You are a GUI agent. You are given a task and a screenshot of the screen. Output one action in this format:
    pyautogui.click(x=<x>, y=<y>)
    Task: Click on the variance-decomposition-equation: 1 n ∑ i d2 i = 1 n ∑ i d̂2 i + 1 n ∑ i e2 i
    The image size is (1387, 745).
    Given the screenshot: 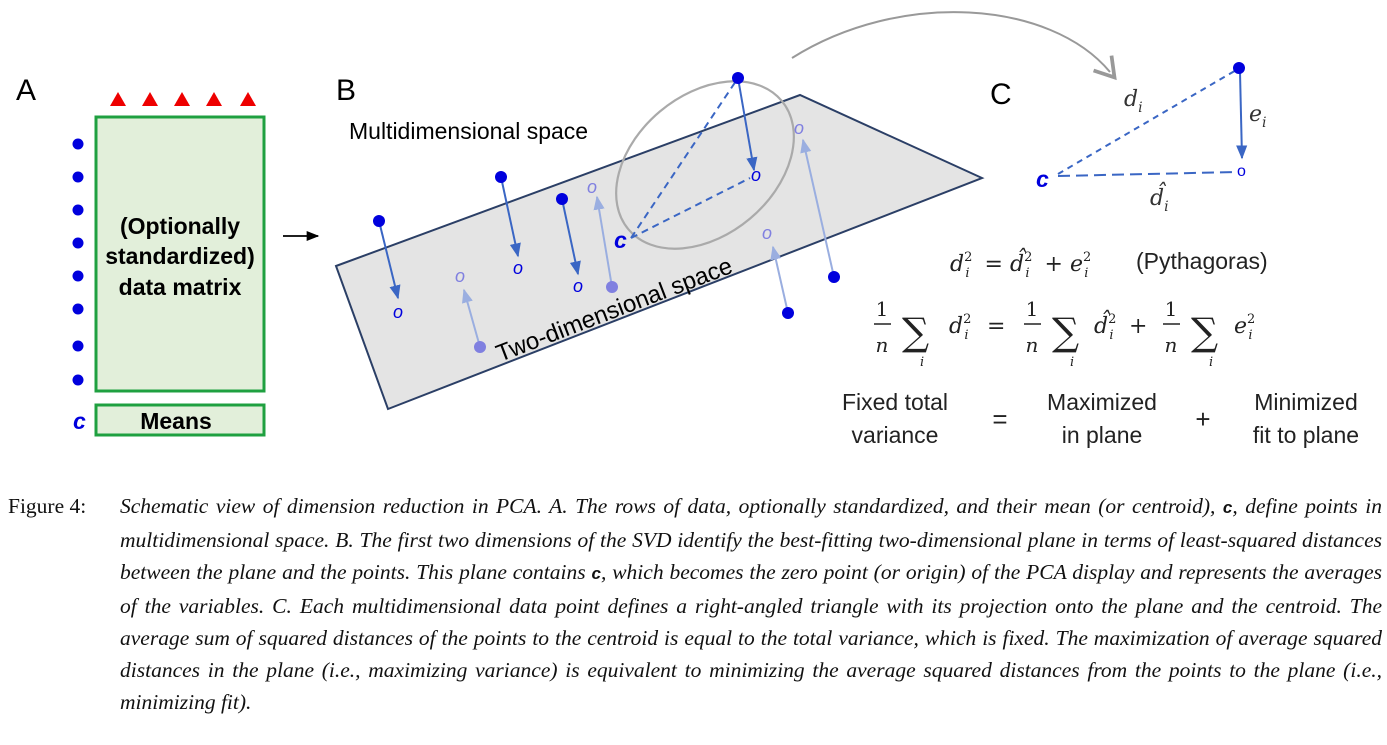 What is the action you would take?
    pyautogui.click(x=1064, y=333)
    